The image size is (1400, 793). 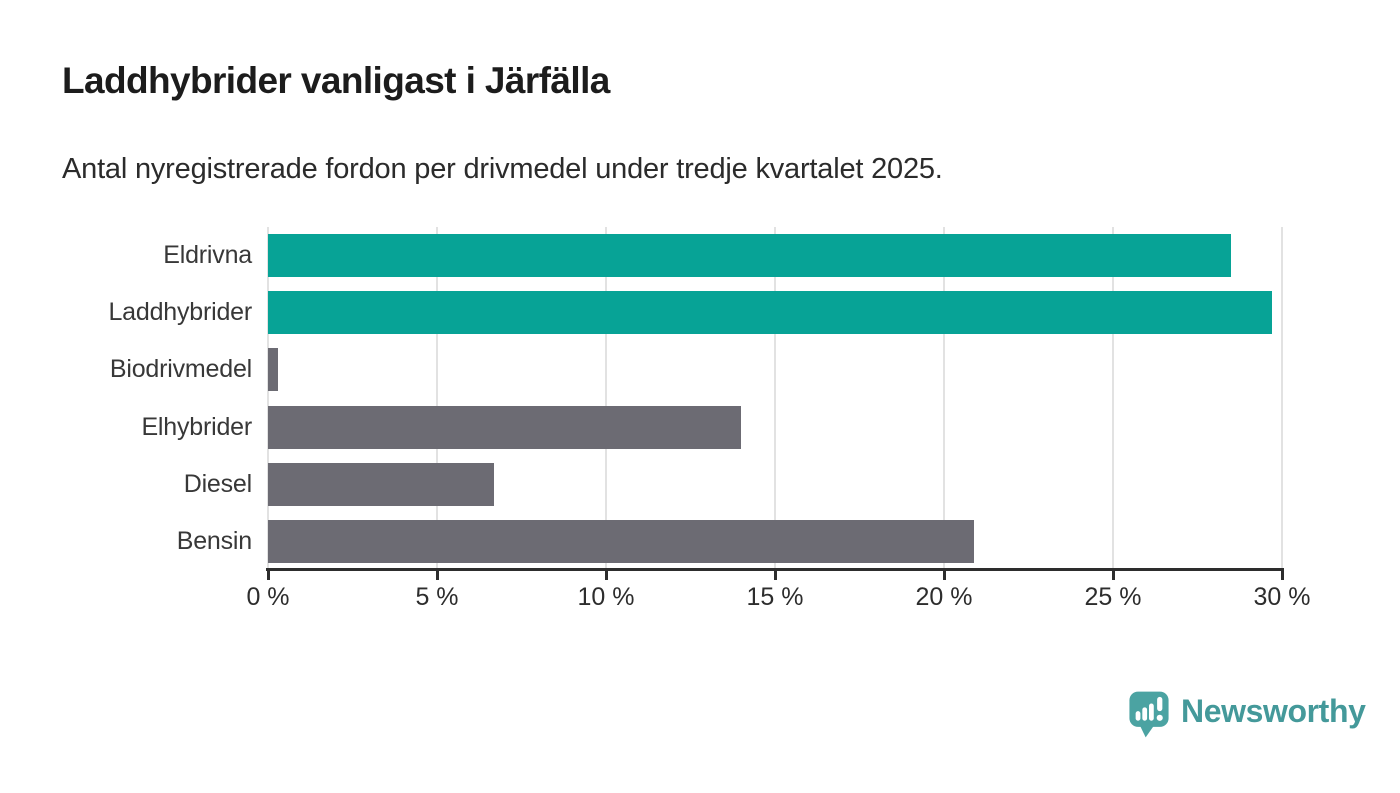 I want to click on gridline-25pct, so click(x=1113, y=398).